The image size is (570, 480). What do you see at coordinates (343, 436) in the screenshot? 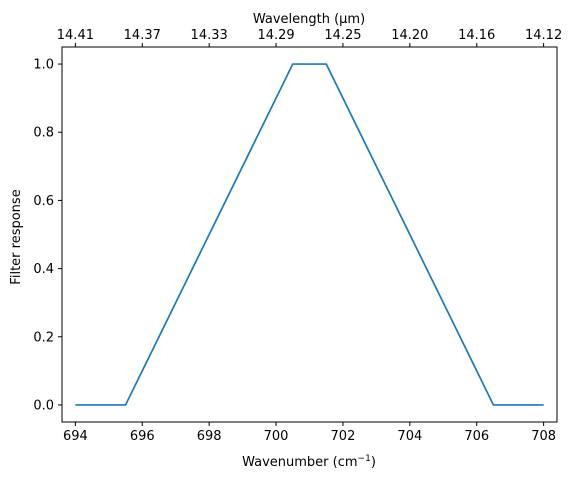
I see `x-tick-label: 702` at bounding box center [343, 436].